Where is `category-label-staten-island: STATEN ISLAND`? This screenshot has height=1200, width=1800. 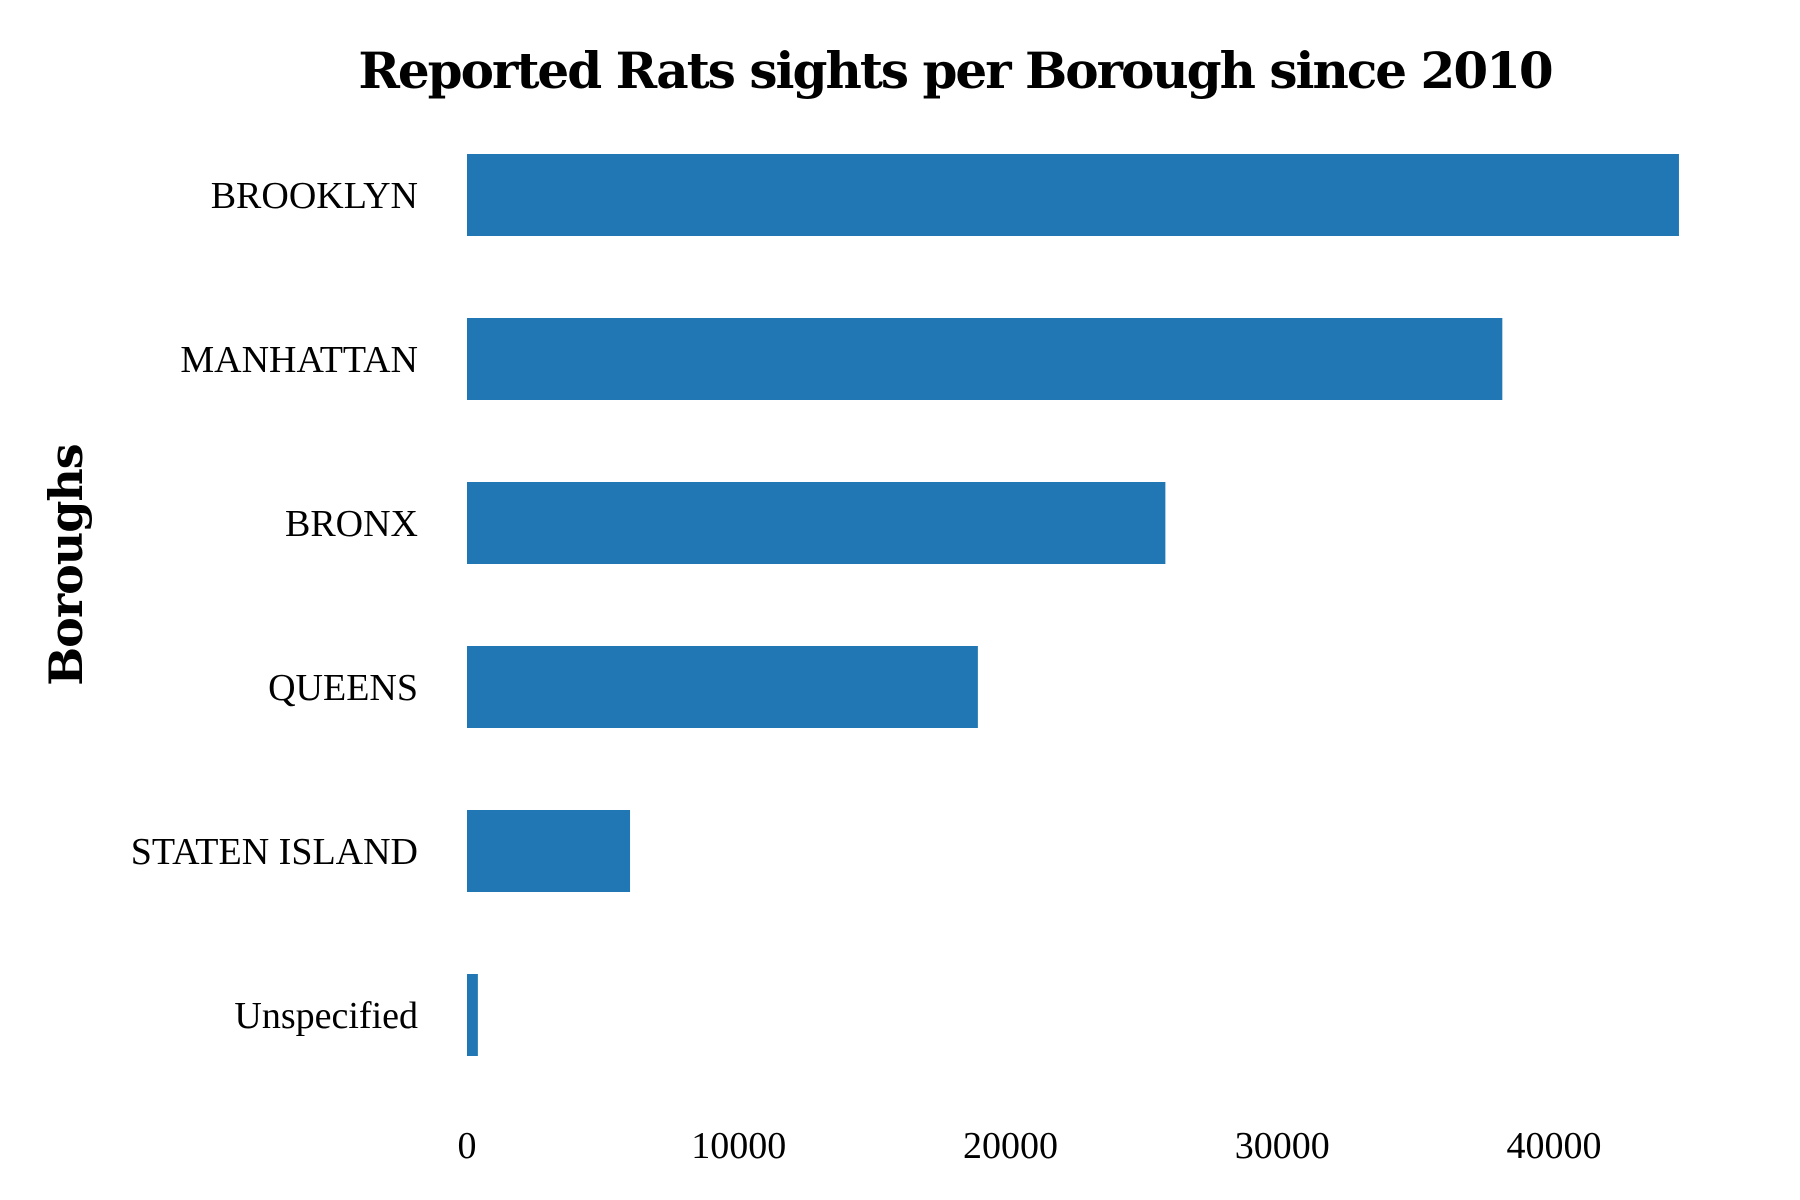
category-label-staten-island: STATEN ISLAND is located at coordinates (274, 852).